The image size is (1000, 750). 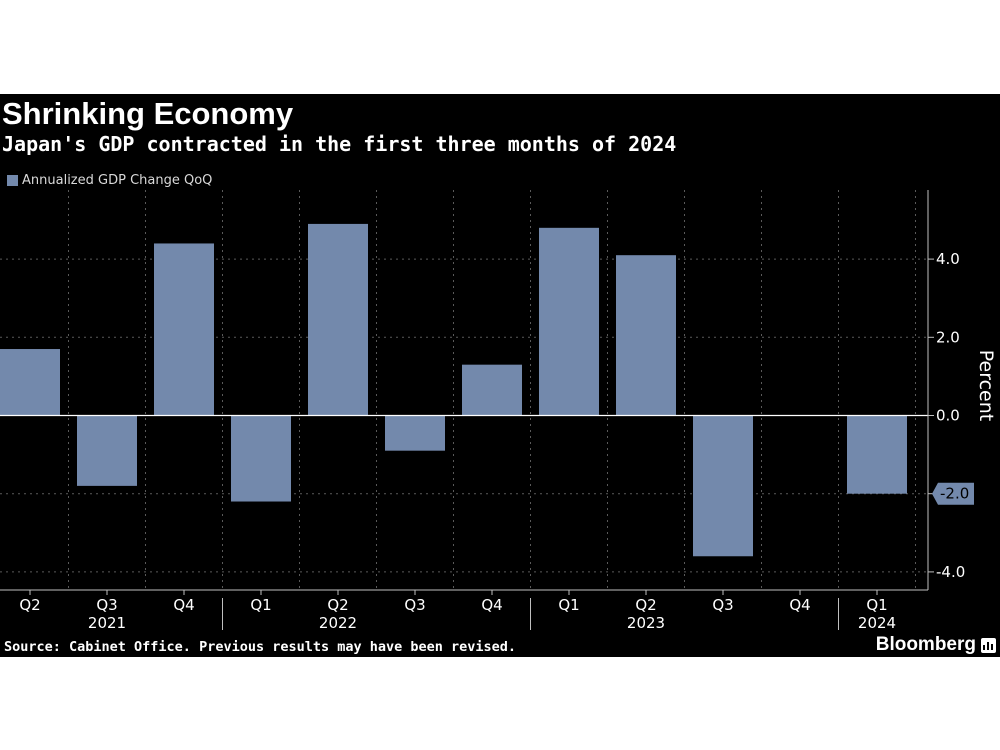 What do you see at coordinates (948, 259) in the screenshot?
I see `y-tick-label: 4.0` at bounding box center [948, 259].